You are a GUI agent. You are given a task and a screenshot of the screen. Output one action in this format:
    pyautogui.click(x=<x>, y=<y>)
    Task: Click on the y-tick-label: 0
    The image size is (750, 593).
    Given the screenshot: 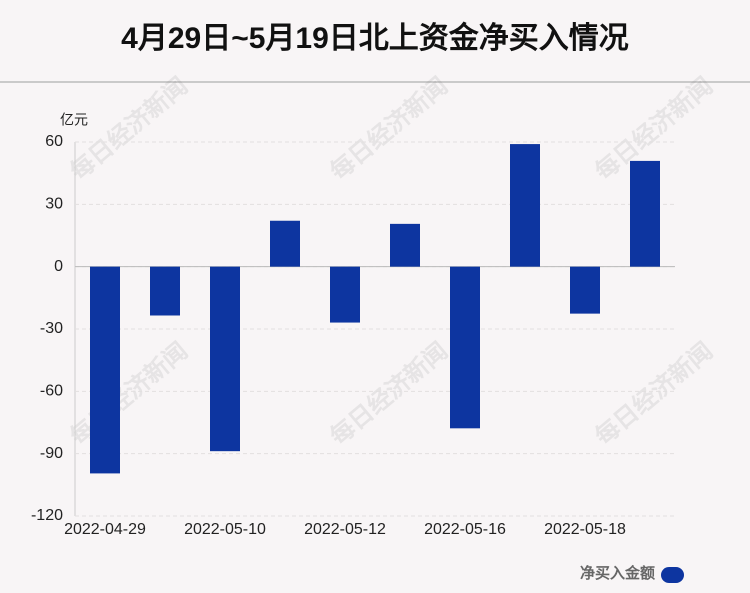 What is the action you would take?
    pyautogui.click(x=58, y=266)
    